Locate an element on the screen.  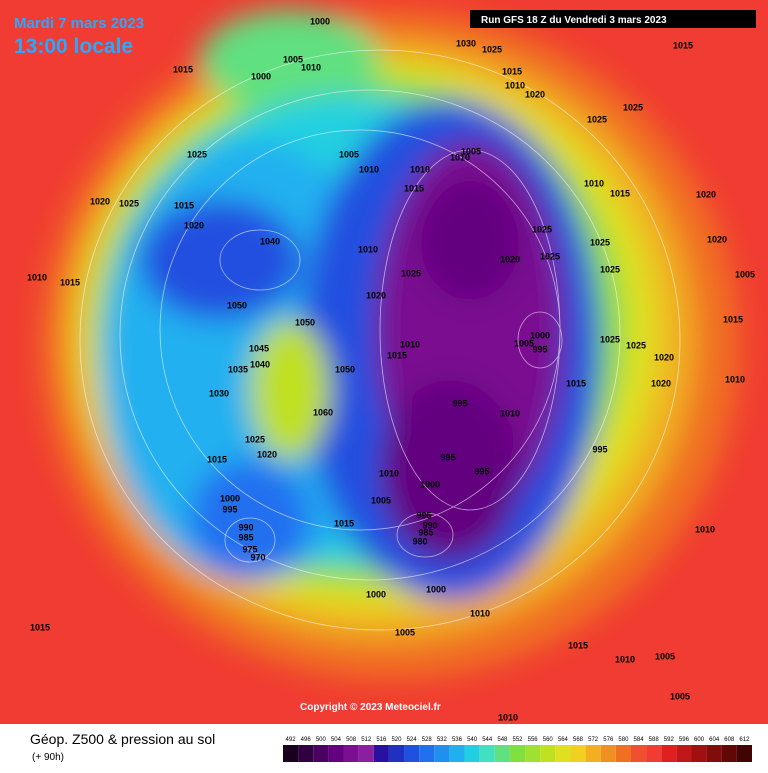
colorbar-label: 504 is located at coordinates (336, 740).